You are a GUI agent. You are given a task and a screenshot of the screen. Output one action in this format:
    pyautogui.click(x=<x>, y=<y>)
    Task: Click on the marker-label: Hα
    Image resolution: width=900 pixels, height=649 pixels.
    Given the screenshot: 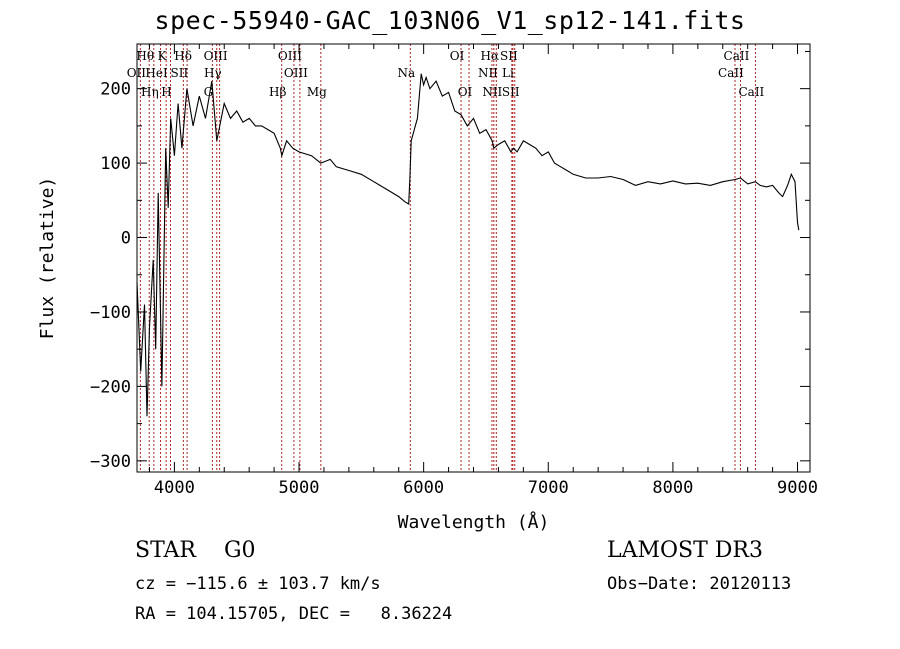 What is the action you would take?
    pyautogui.click(x=490, y=56)
    